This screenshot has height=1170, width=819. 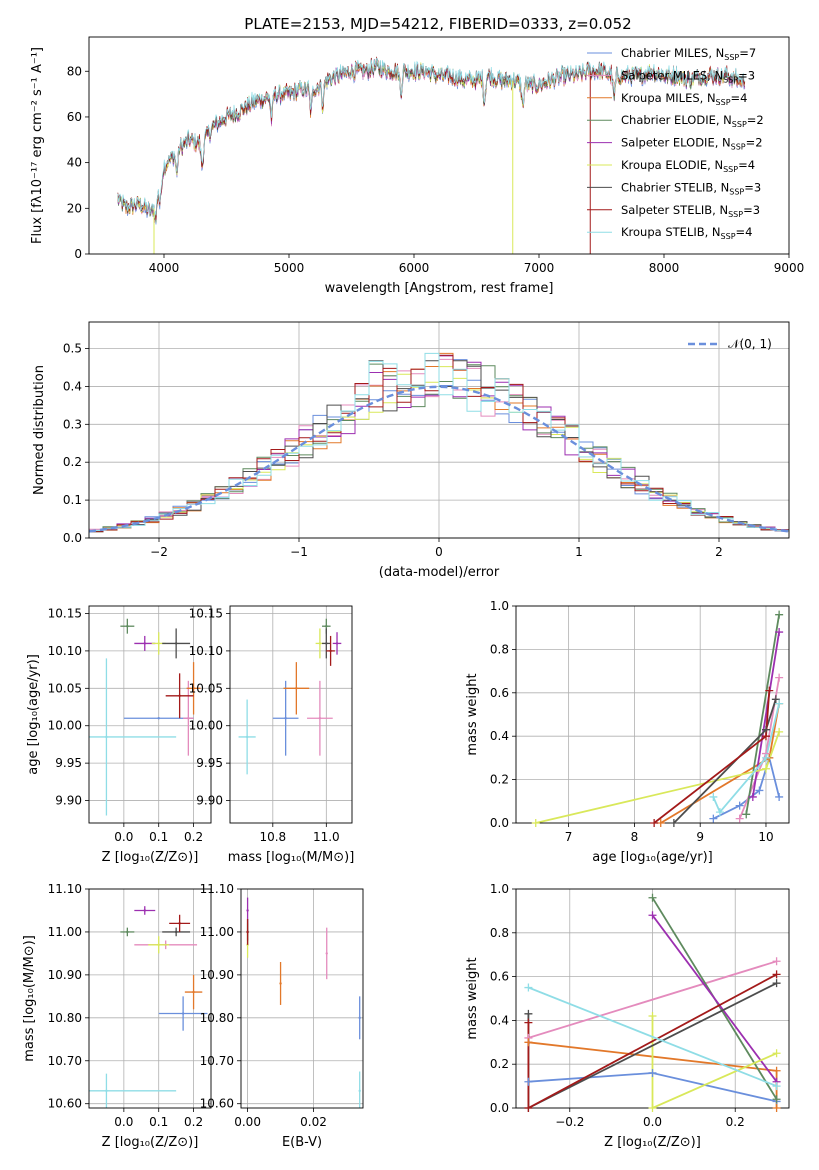 I want to click on y-tick-label: 10.05, so click(x=65, y=688).